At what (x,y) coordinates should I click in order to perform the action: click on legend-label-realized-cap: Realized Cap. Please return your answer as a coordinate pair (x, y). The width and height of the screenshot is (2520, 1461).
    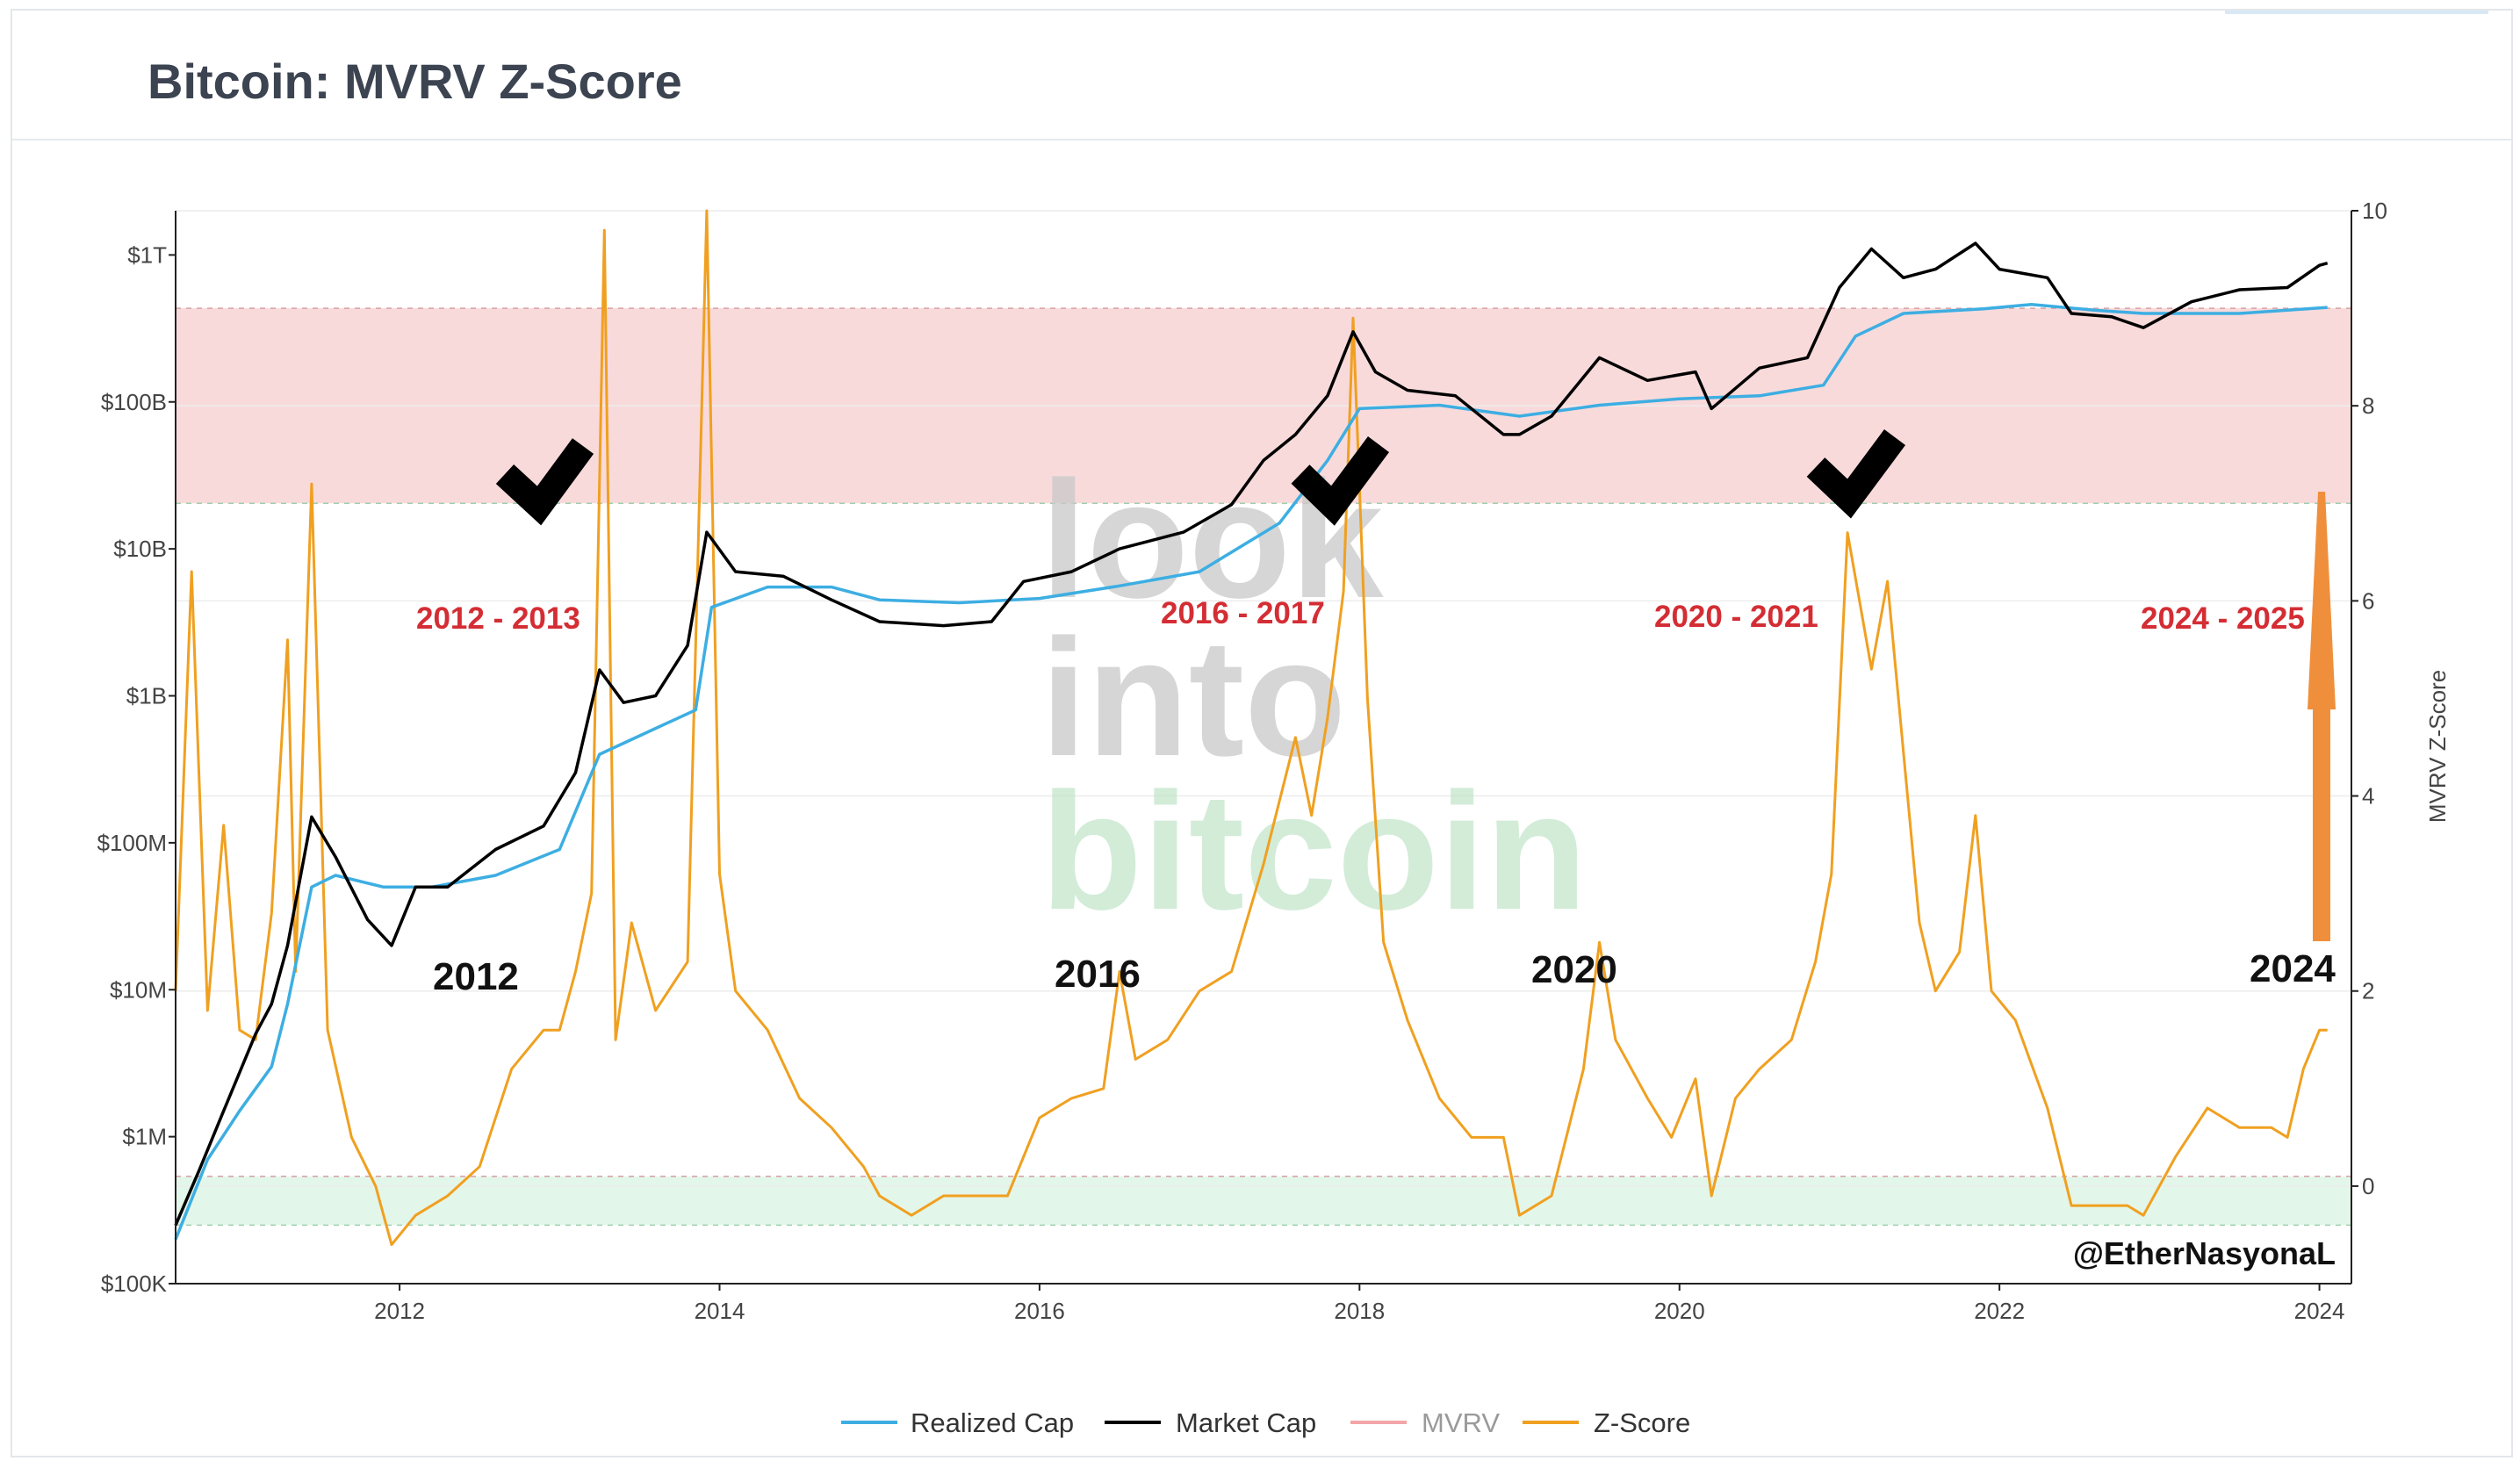
    Looking at the image, I should click on (992, 1422).